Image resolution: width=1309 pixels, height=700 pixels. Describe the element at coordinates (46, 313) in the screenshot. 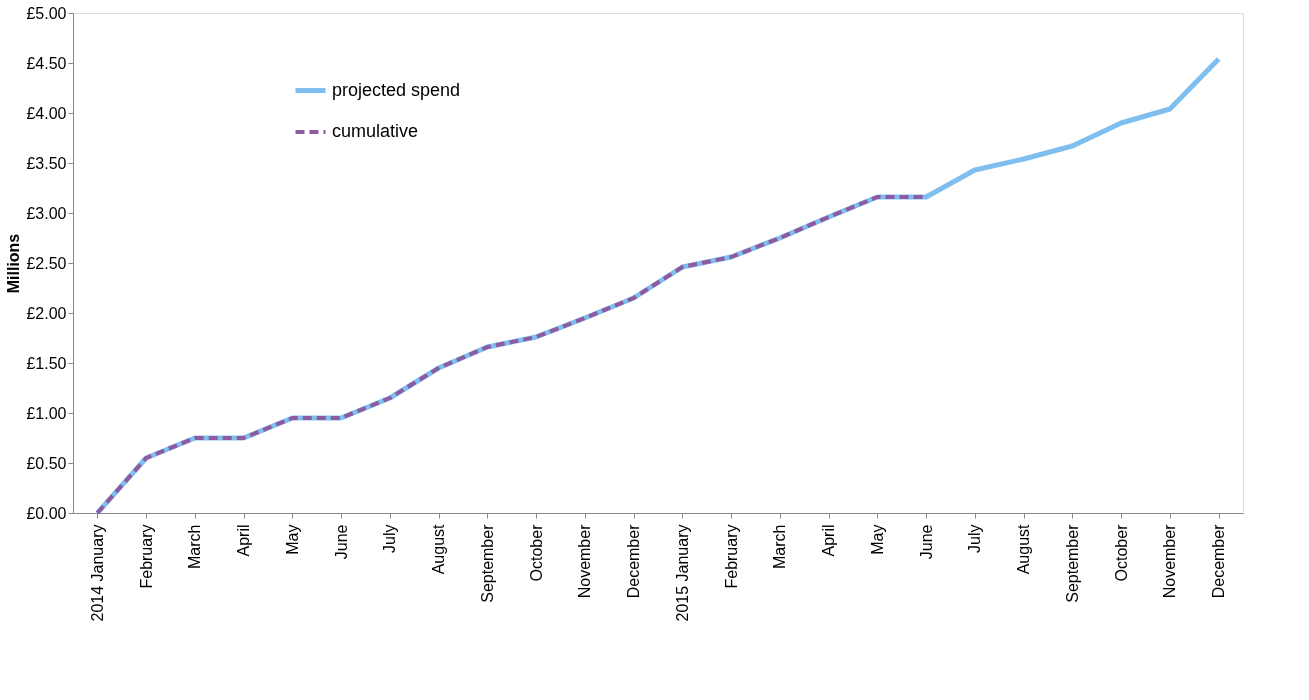

I see `y-tick-label: £2.00` at that location.